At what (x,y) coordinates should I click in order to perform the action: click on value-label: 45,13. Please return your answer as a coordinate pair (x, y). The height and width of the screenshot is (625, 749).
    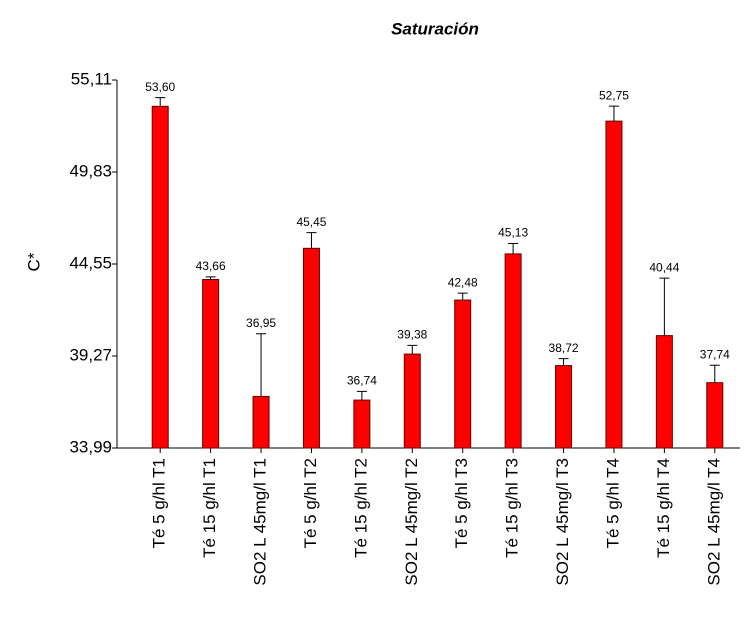
    Looking at the image, I should click on (513, 233).